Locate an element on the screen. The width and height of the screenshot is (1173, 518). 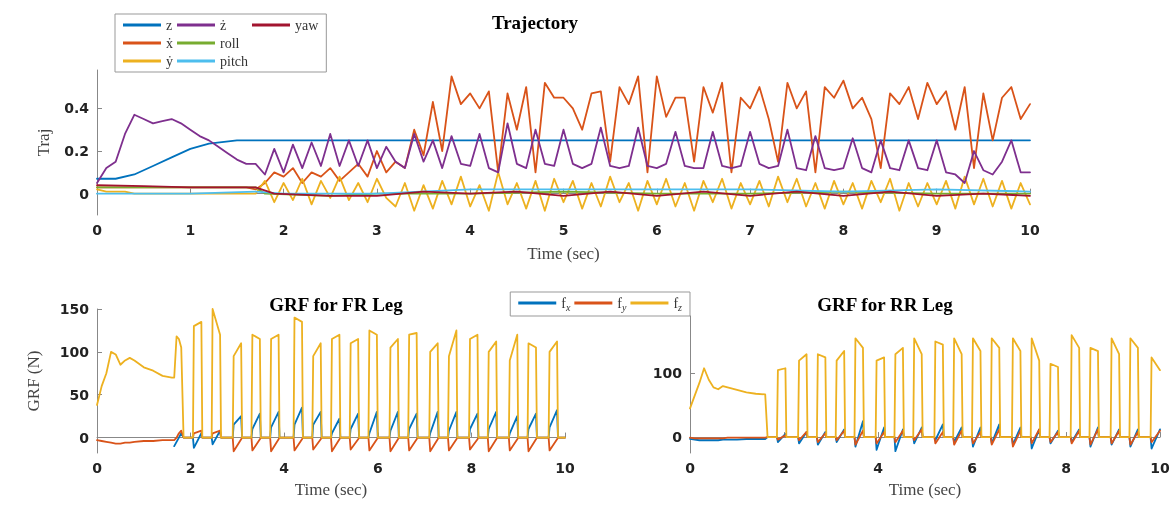
legend-label: roll is located at coordinates (230, 43).